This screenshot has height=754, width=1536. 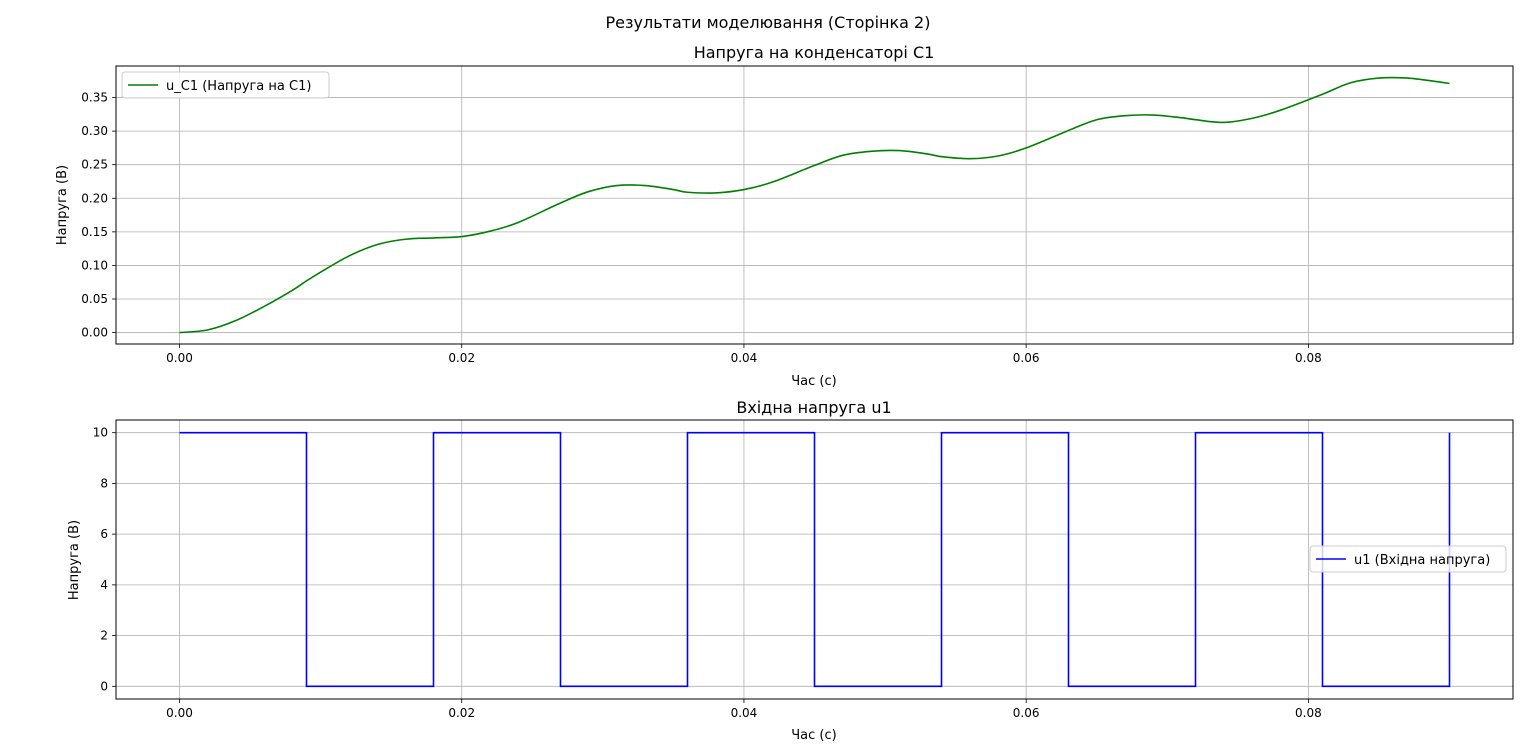 I want to click on legend: u1 (Вхідна напруга), so click(x=1408, y=559).